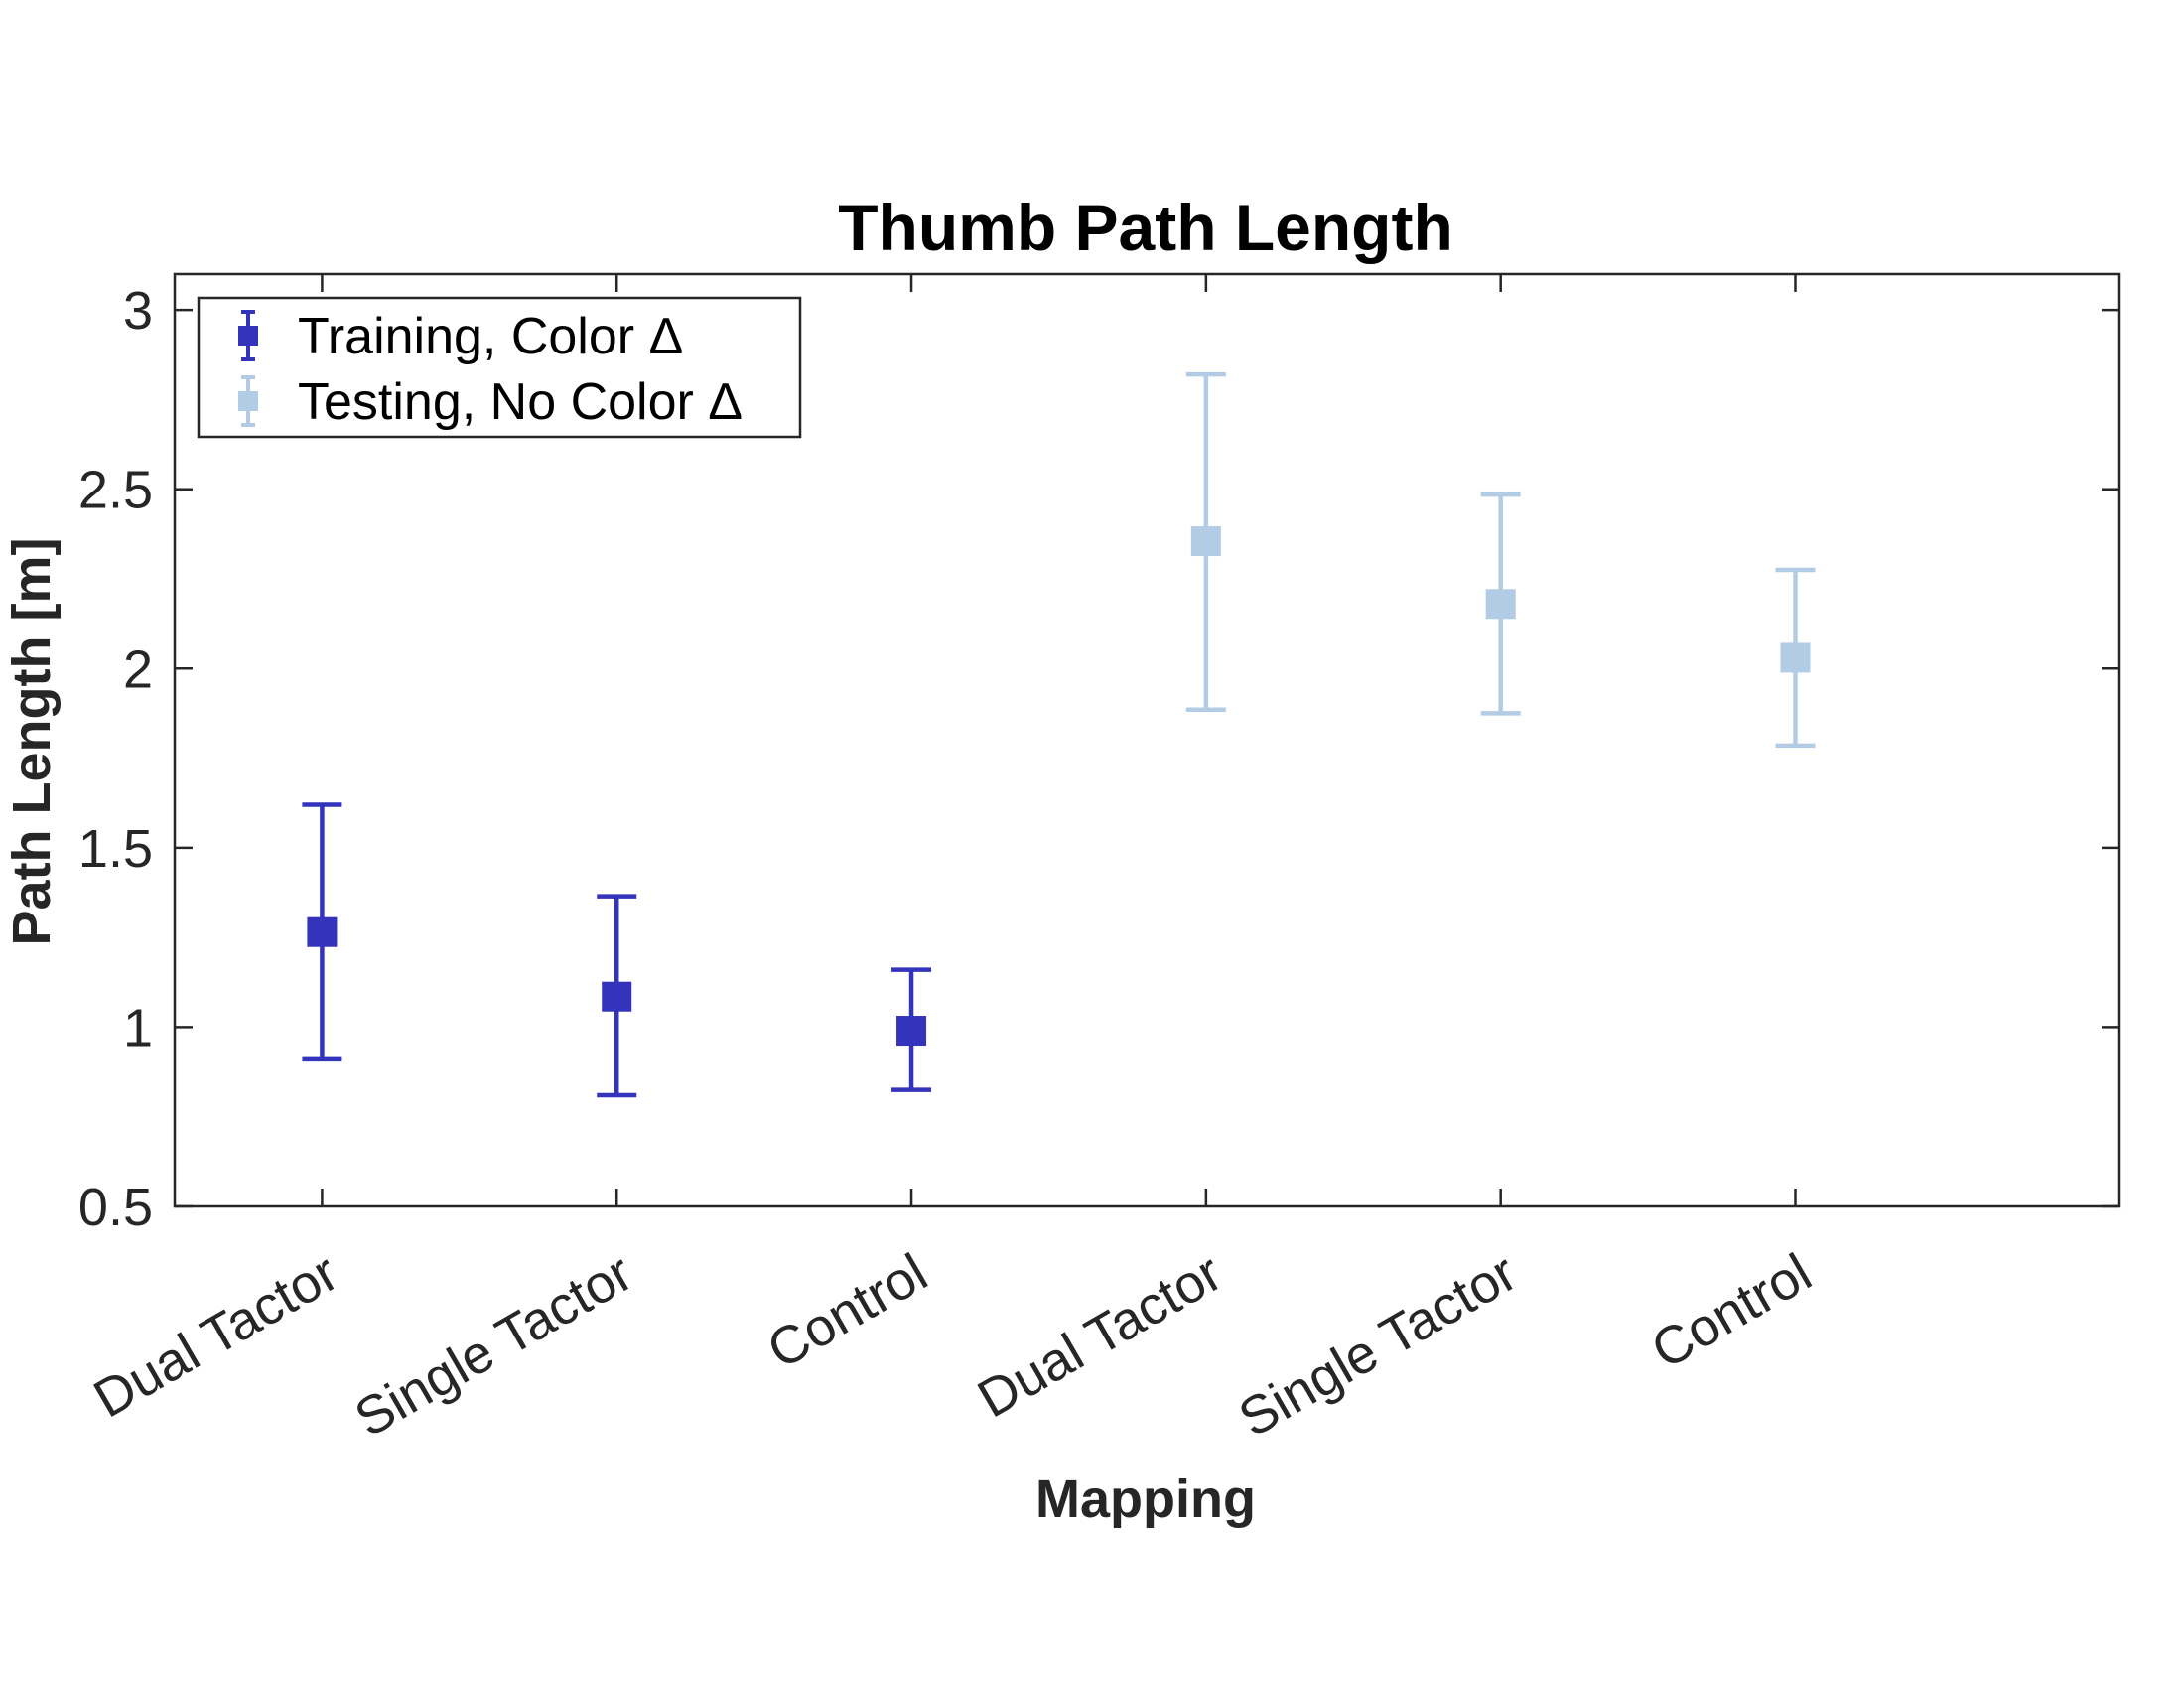  Describe the element at coordinates (138, 311) in the screenshot. I see `y-tick-label: 3` at that location.